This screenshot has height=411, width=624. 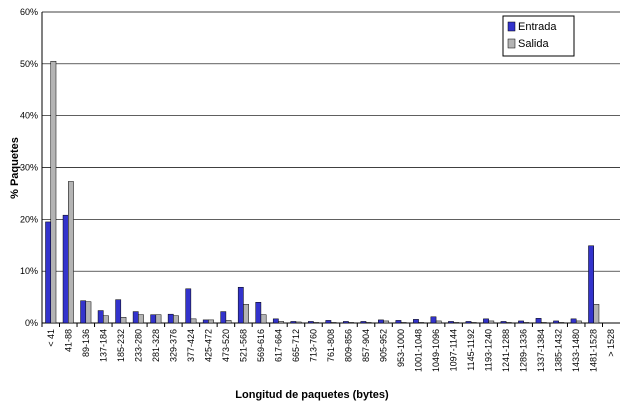 What do you see at coordinates (51, 338) in the screenshot?
I see `x-tick-label: < 41` at bounding box center [51, 338].